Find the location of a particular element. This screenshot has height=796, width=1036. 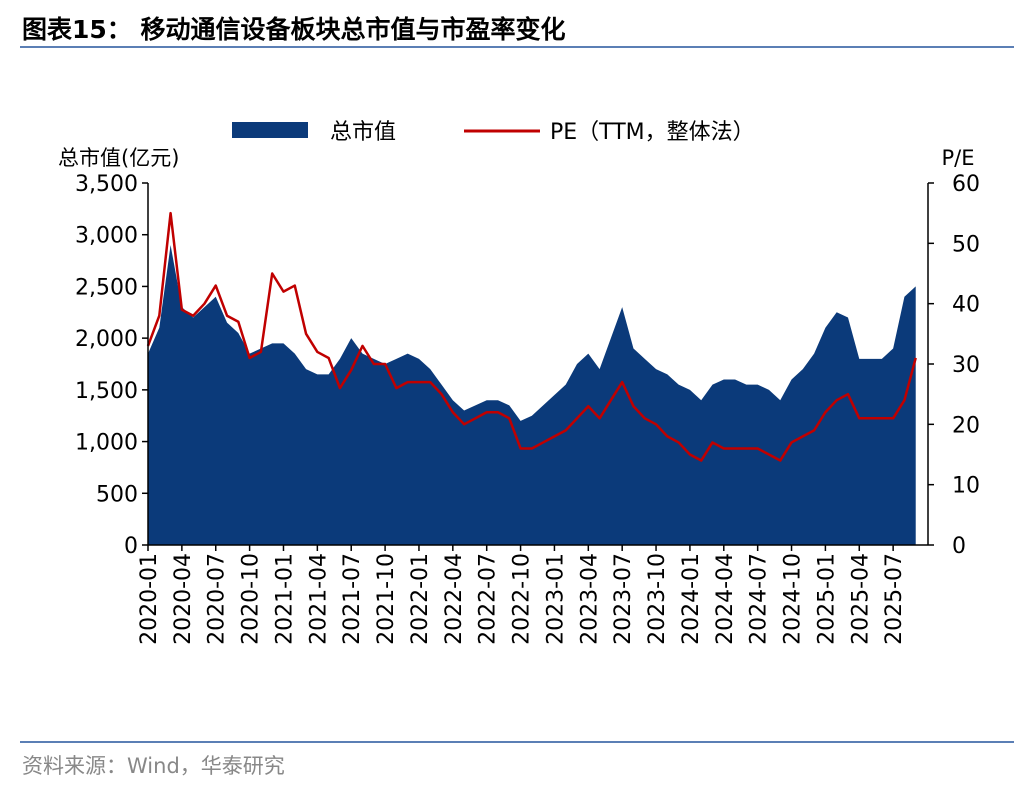

y-tick-label: 3,500 is located at coordinates (106, 184).